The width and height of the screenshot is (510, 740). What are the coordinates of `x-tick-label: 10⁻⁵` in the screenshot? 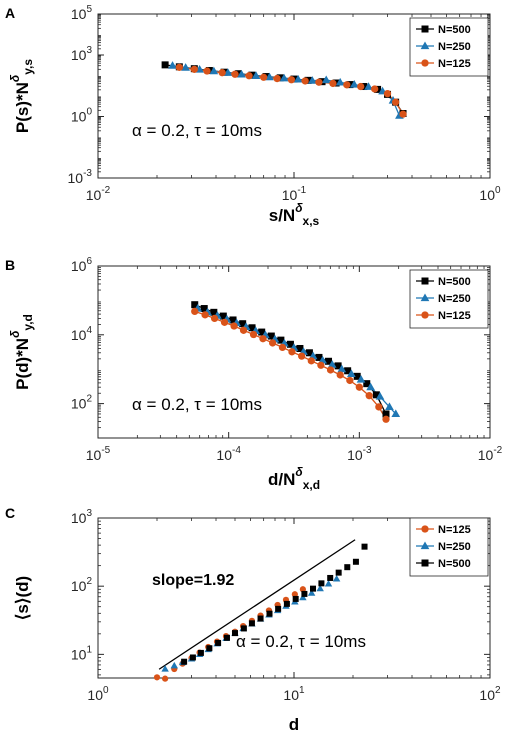 It's located at (98, 454).